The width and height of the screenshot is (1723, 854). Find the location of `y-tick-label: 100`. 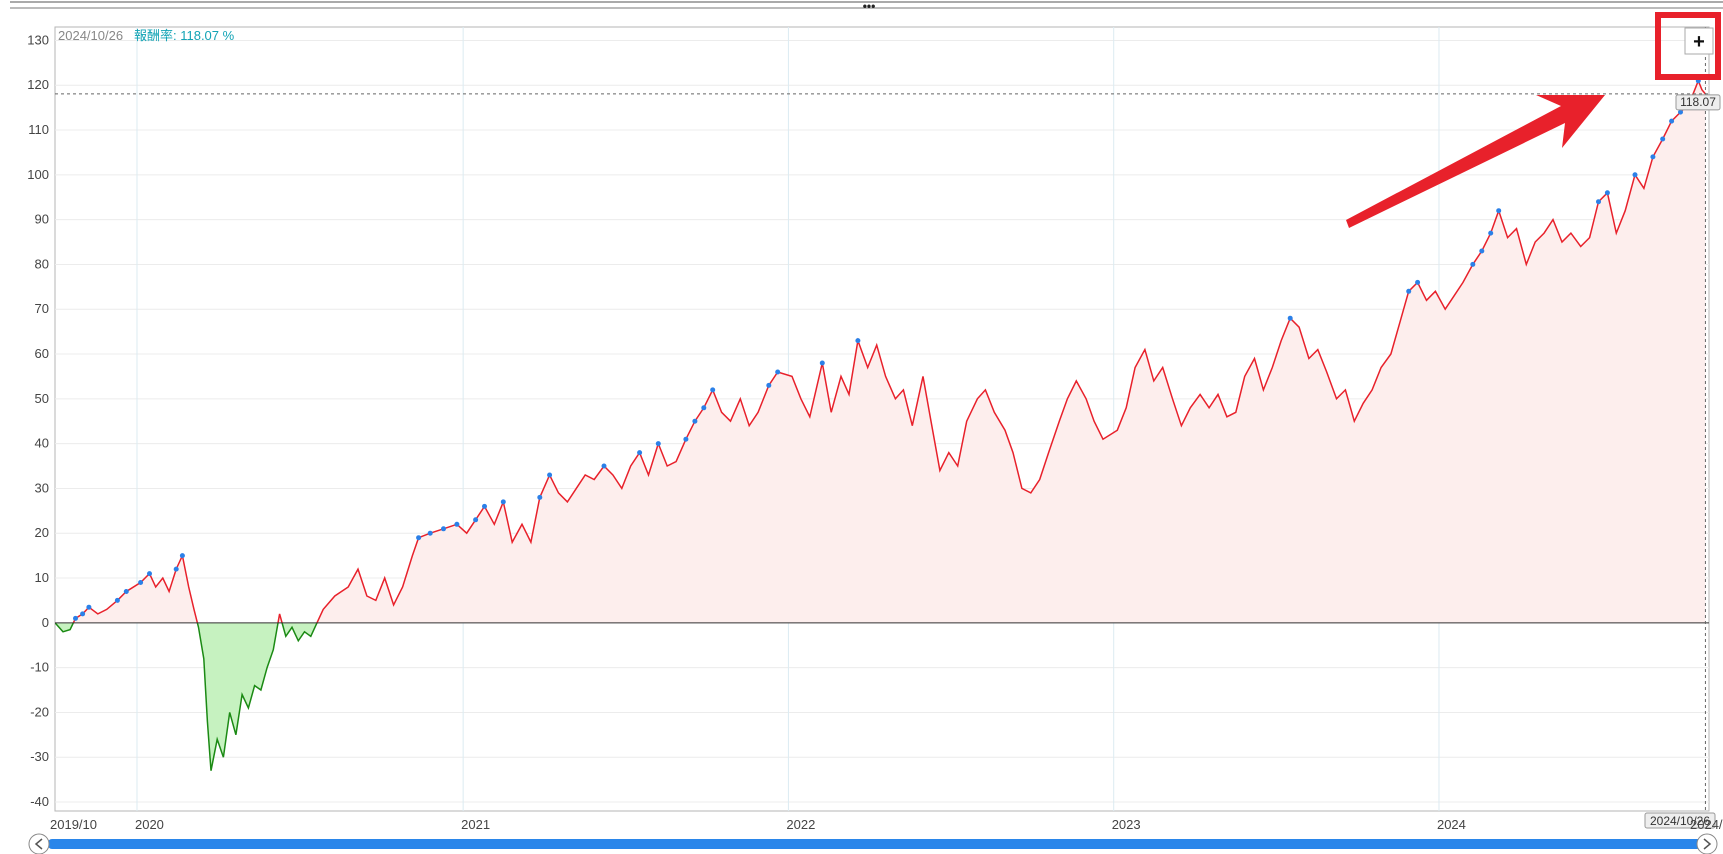

y-tick-label: 100 is located at coordinates (38, 174).